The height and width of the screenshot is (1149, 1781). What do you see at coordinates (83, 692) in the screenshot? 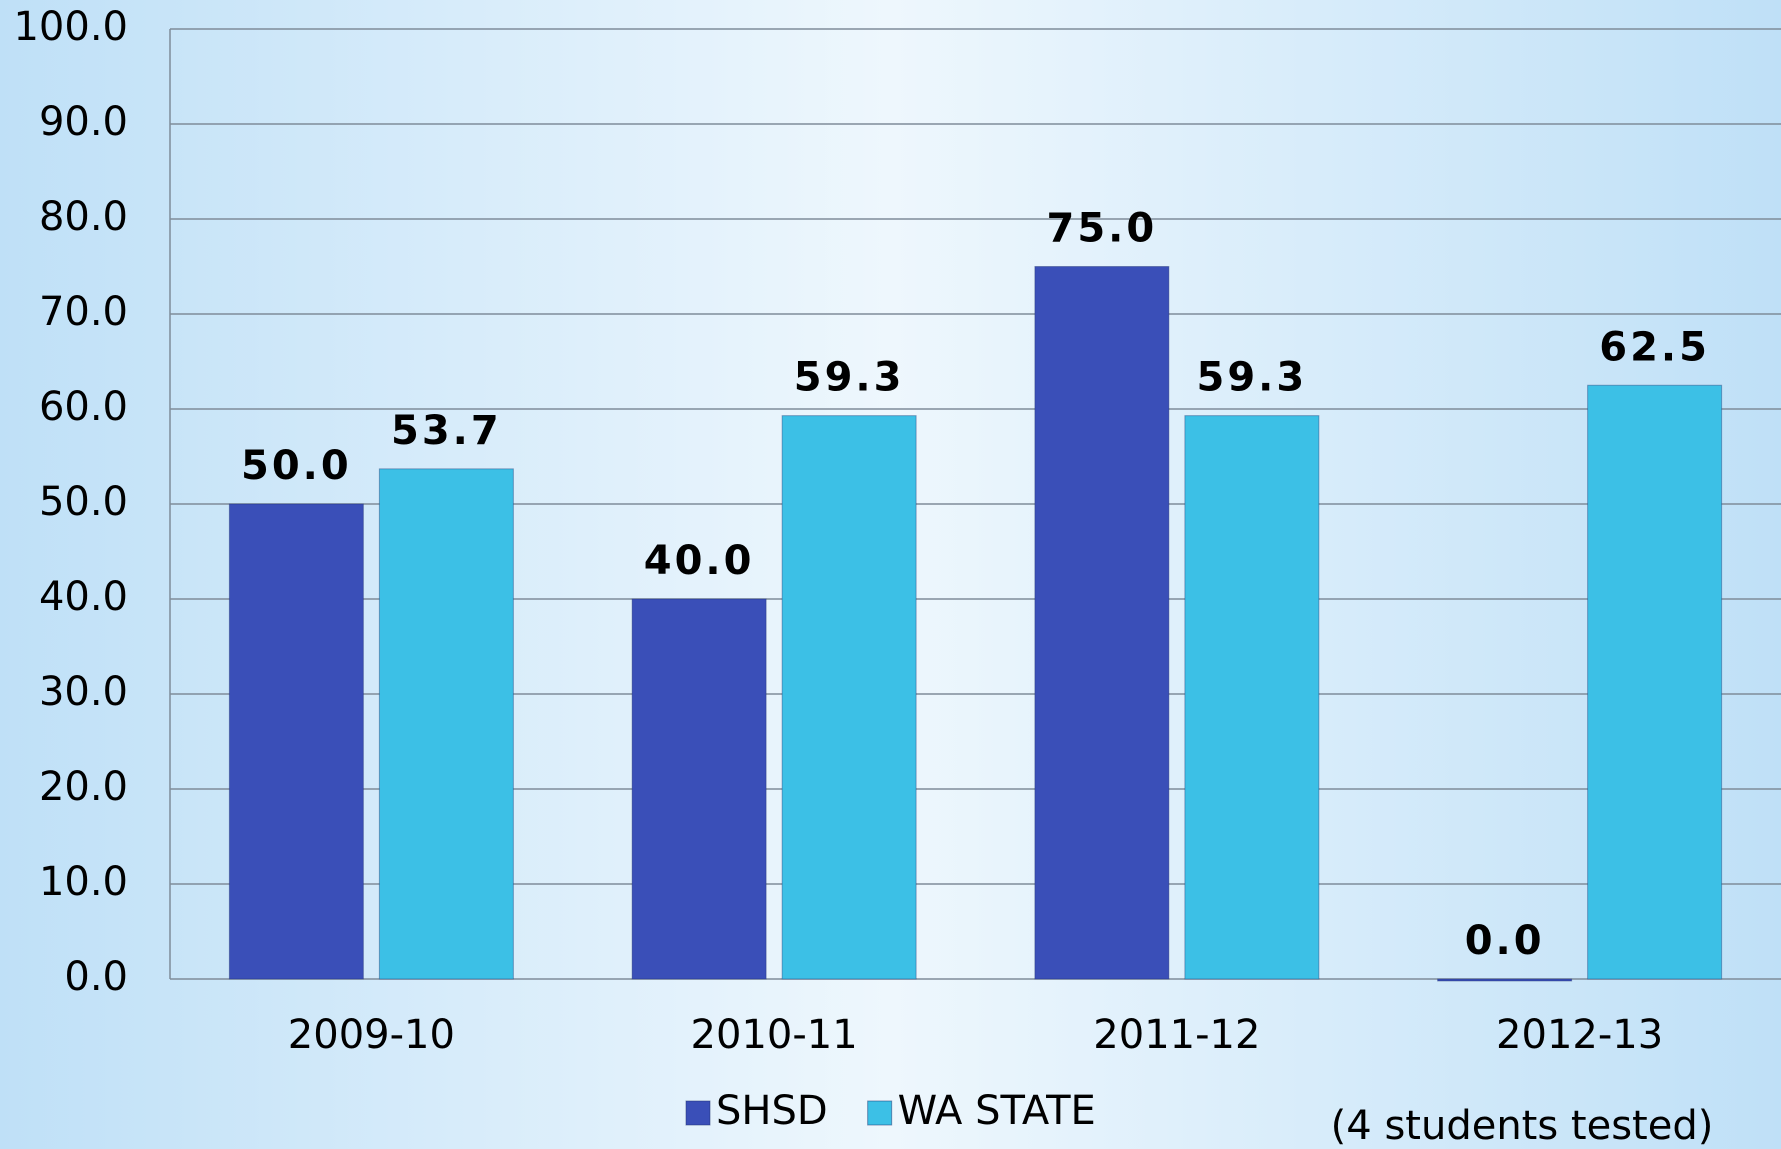
I see `y-tick-label: 30.0` at bounding box center [83, 692].